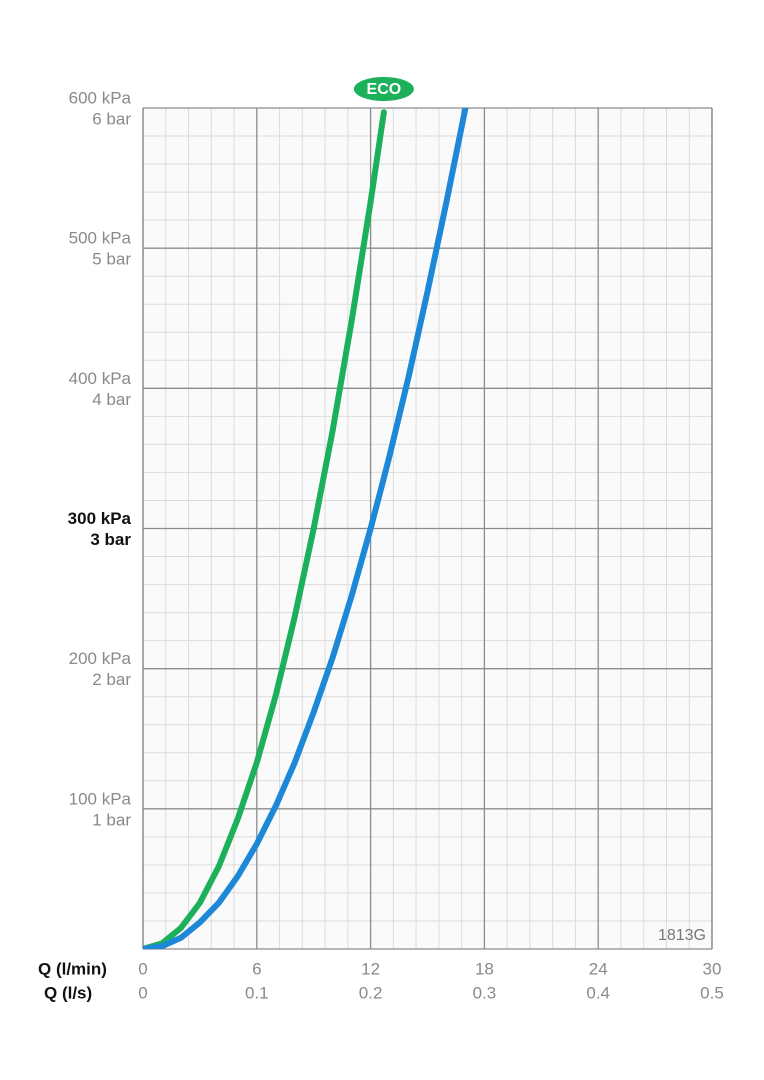 The width and height of the screenshot is (764, 1080). I want to click on y-tick-bar-label: 3 bar, so click(110, 539).